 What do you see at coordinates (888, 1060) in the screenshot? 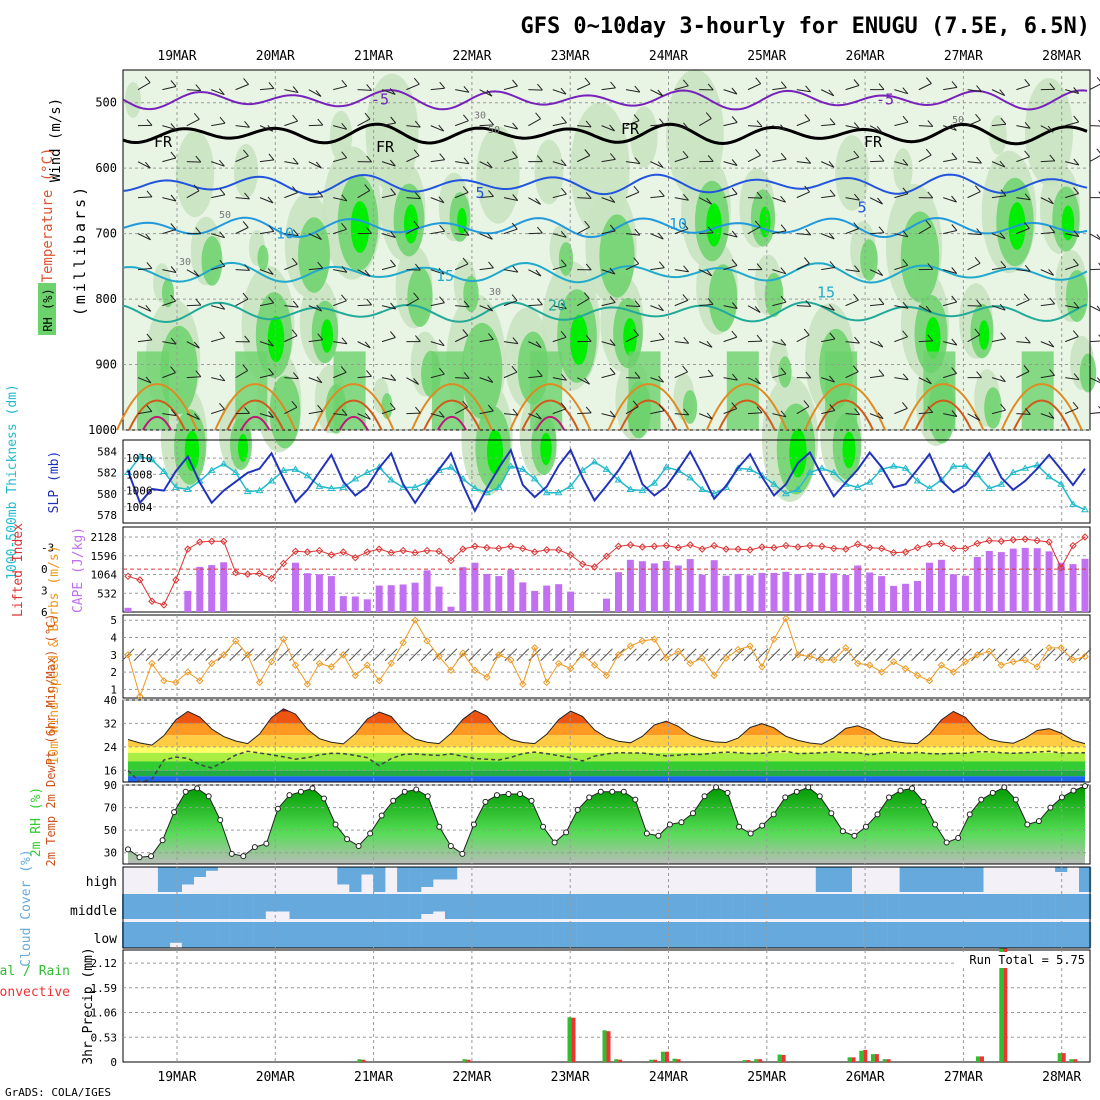
I see `precip-convective-bar` at bounding box center [888, 1060].